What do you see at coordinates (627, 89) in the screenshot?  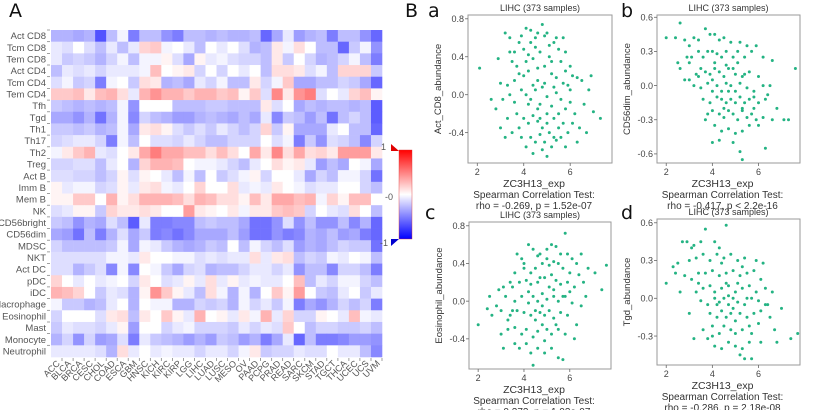 I see `y-axis-label: CD56dim_abundance` at bounding box center [627, 89].